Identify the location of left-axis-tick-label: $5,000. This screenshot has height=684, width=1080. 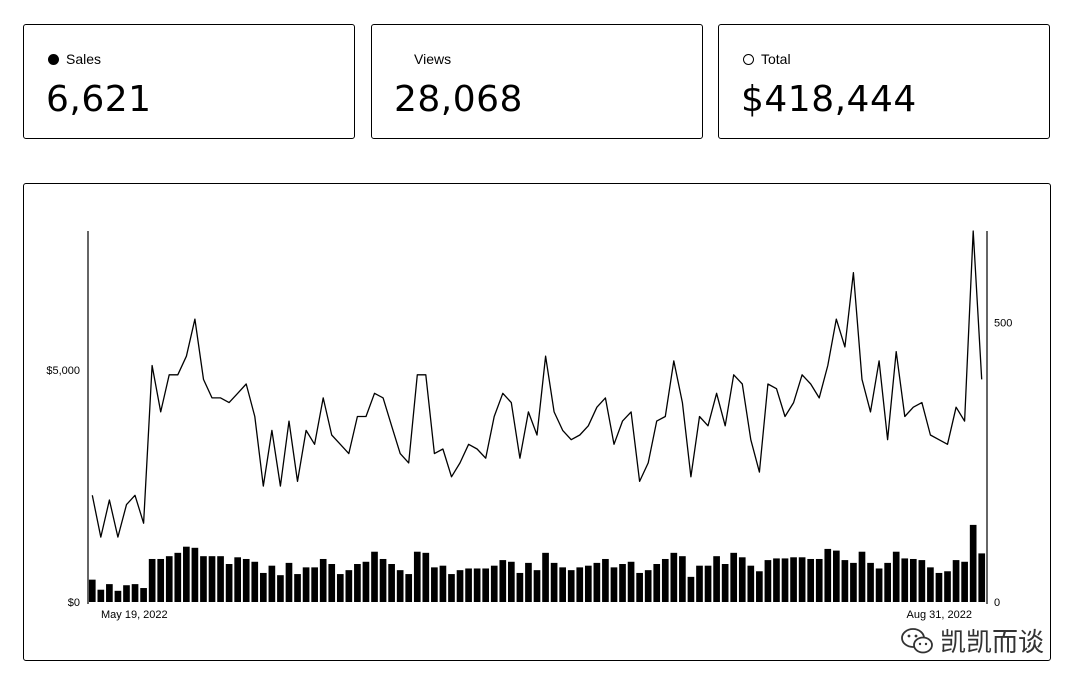
(63, 371).